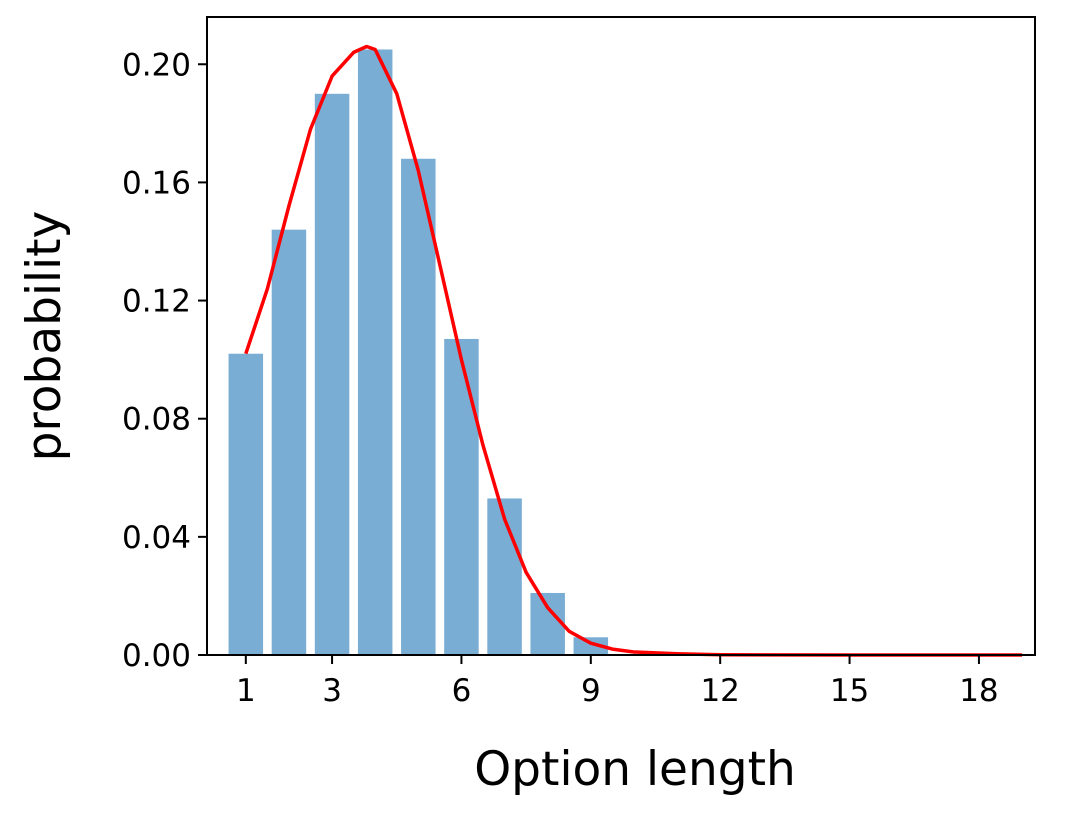 The width and height of the screenshot is (1081, 818). Describe the element at coordinates (332, 691) in the screenshot. I see `x-tick-label: 3` at that location.